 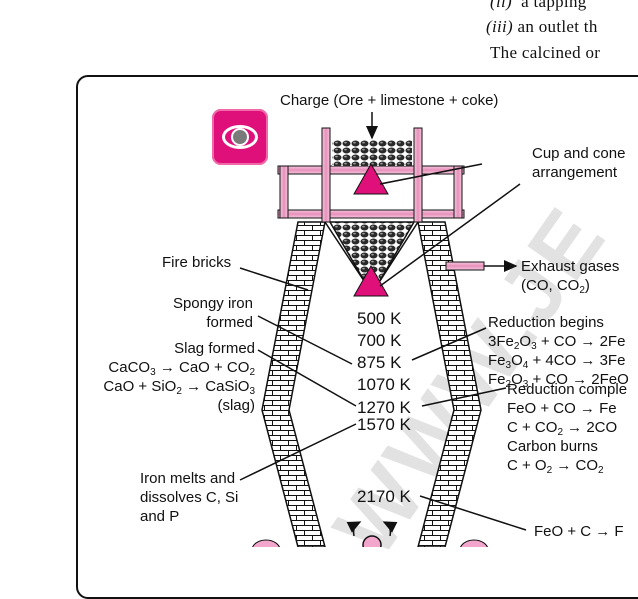 What do you see at coordinates (384, 407) in the screenshot?
I see `temp-1270: 1270 K` at bounding box center [384, 407].